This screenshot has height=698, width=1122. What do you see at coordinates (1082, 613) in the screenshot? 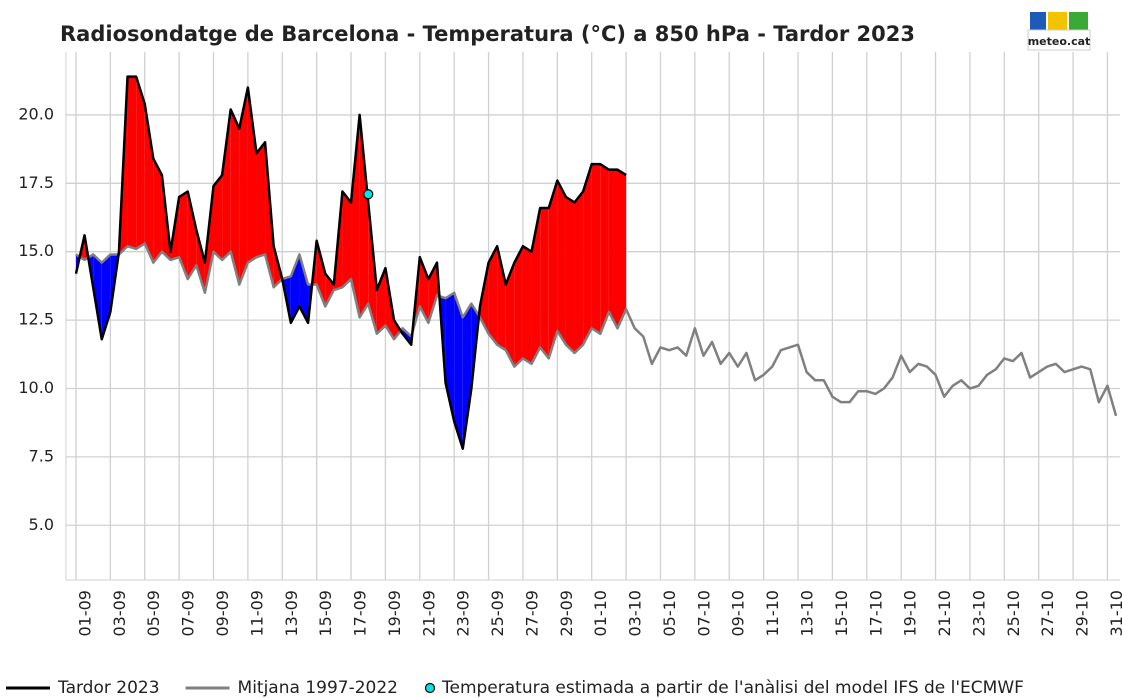
I see `x-tick-label: 29-10` at bounding box center [1082, 613].